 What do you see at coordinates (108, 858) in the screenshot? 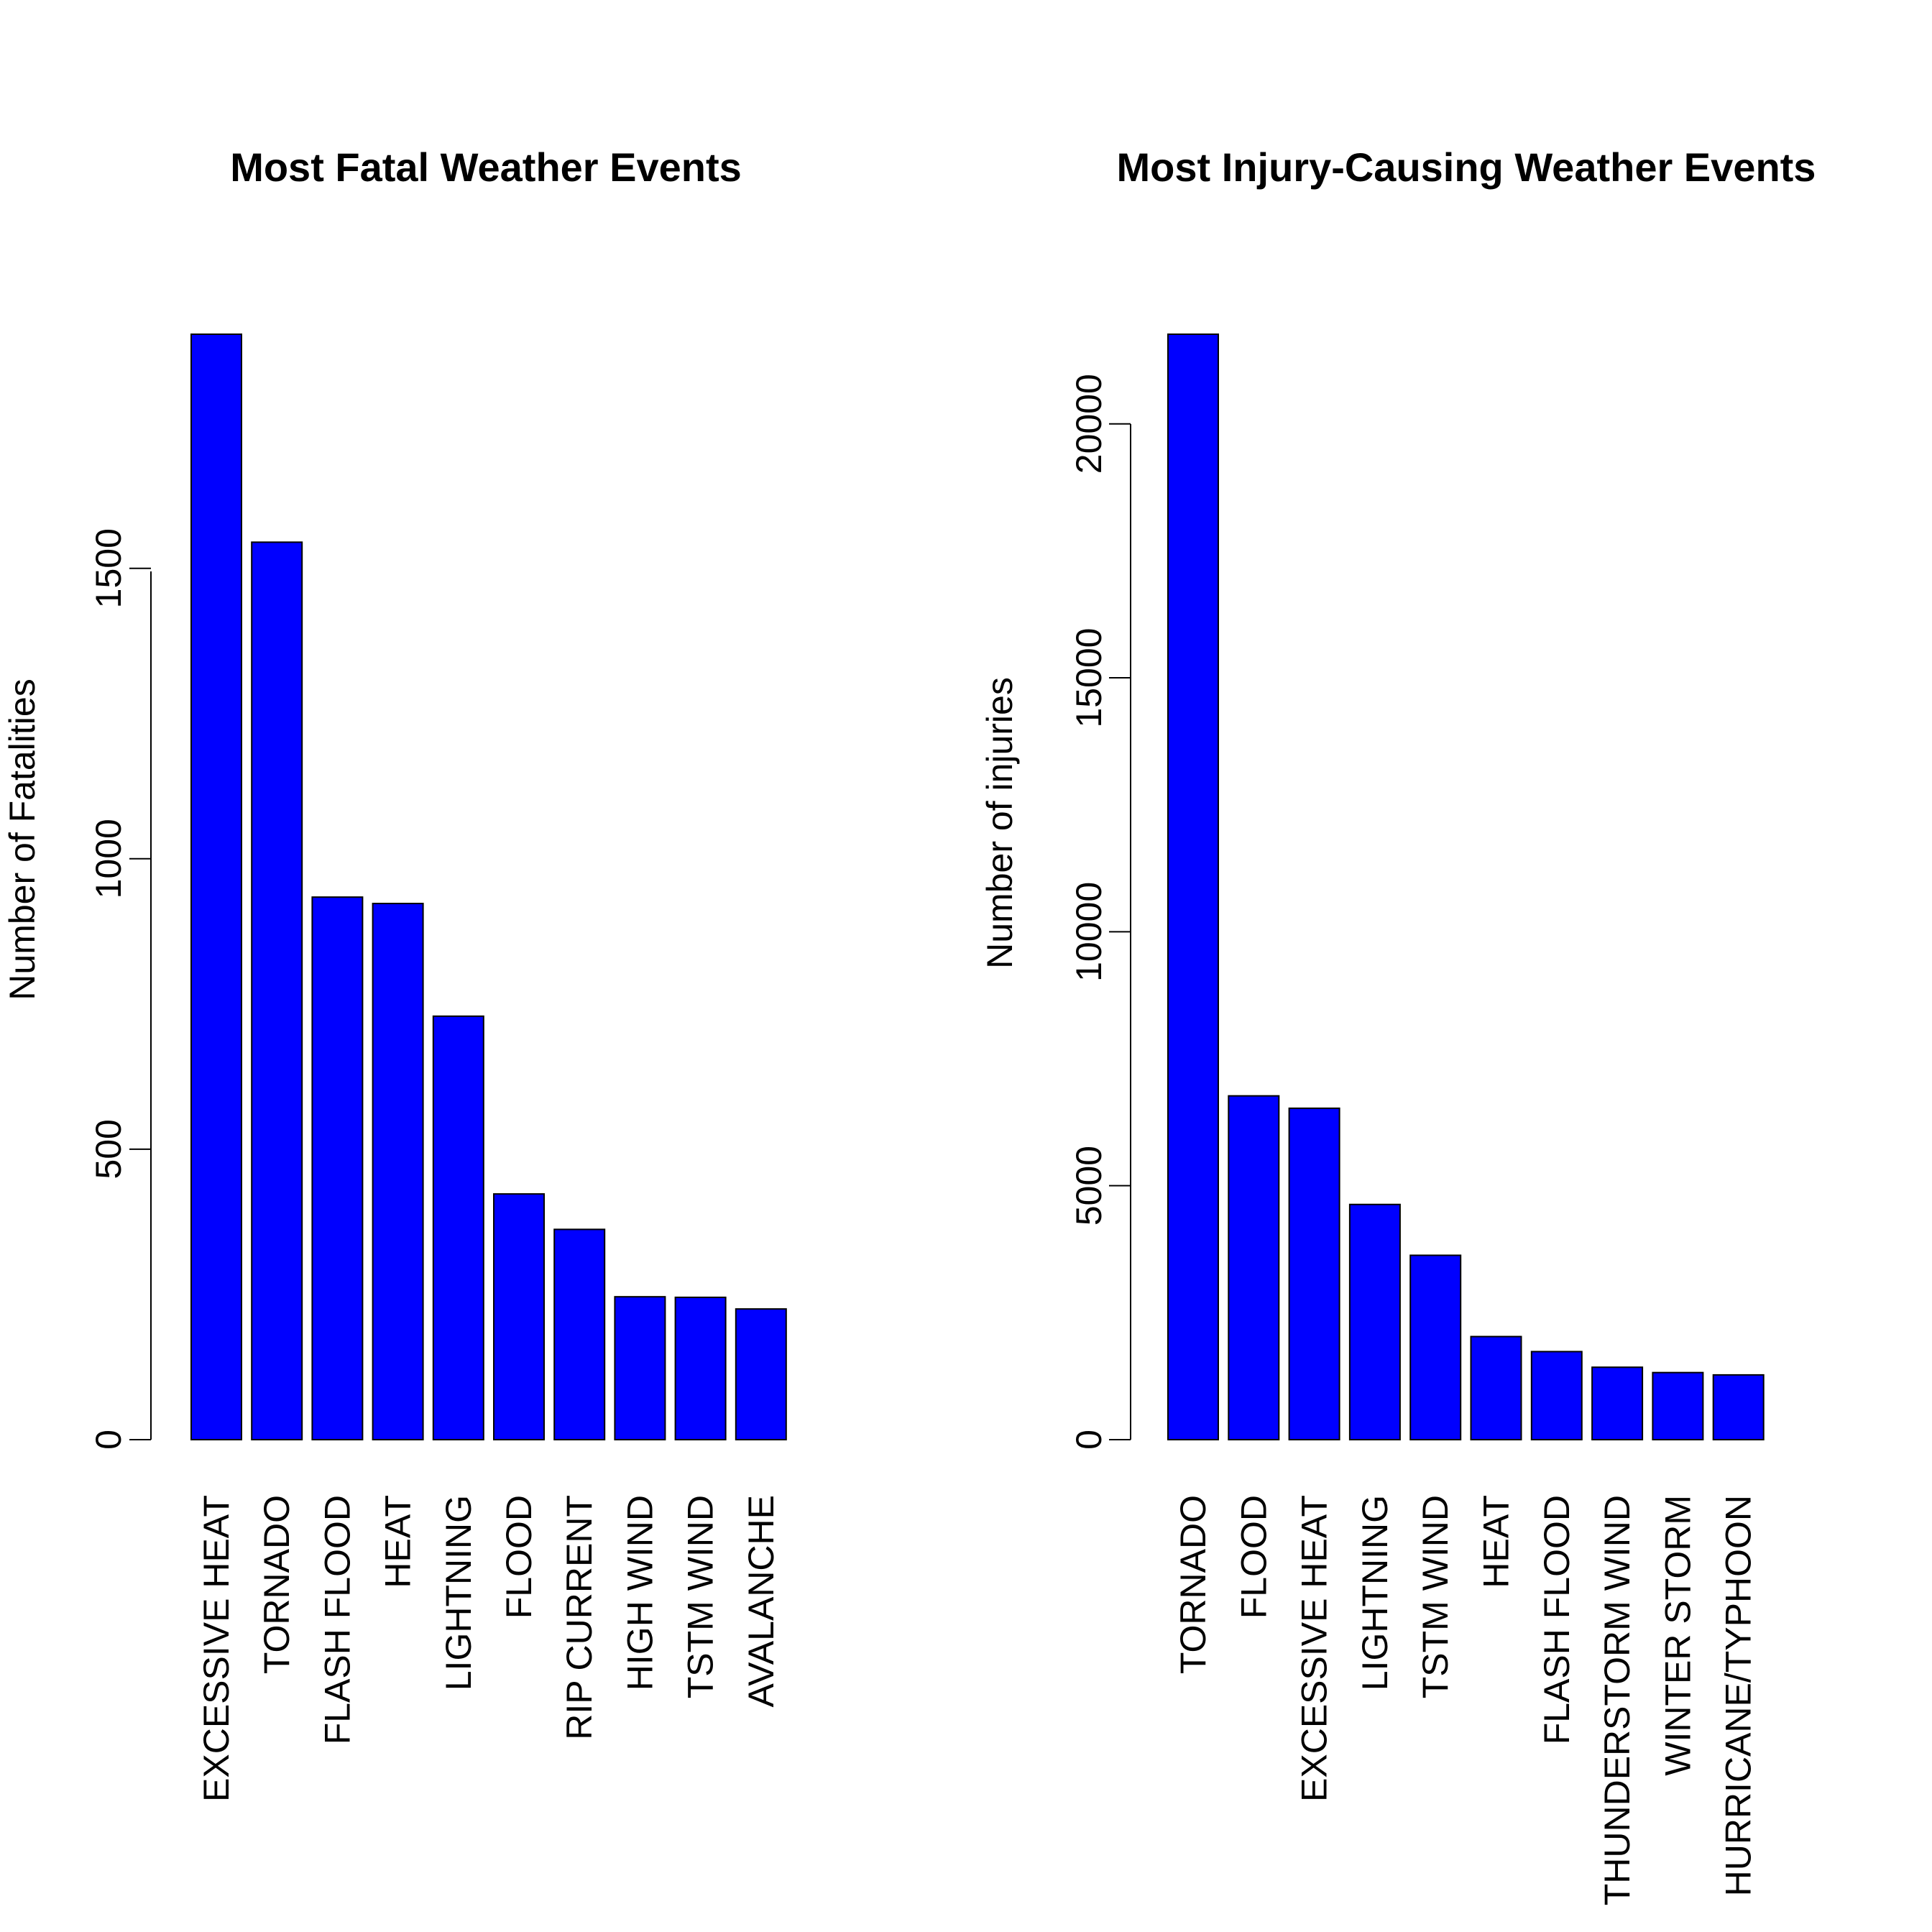
I see `fatalities-y-tick-label: 1000` at bounding box center [108, 858].